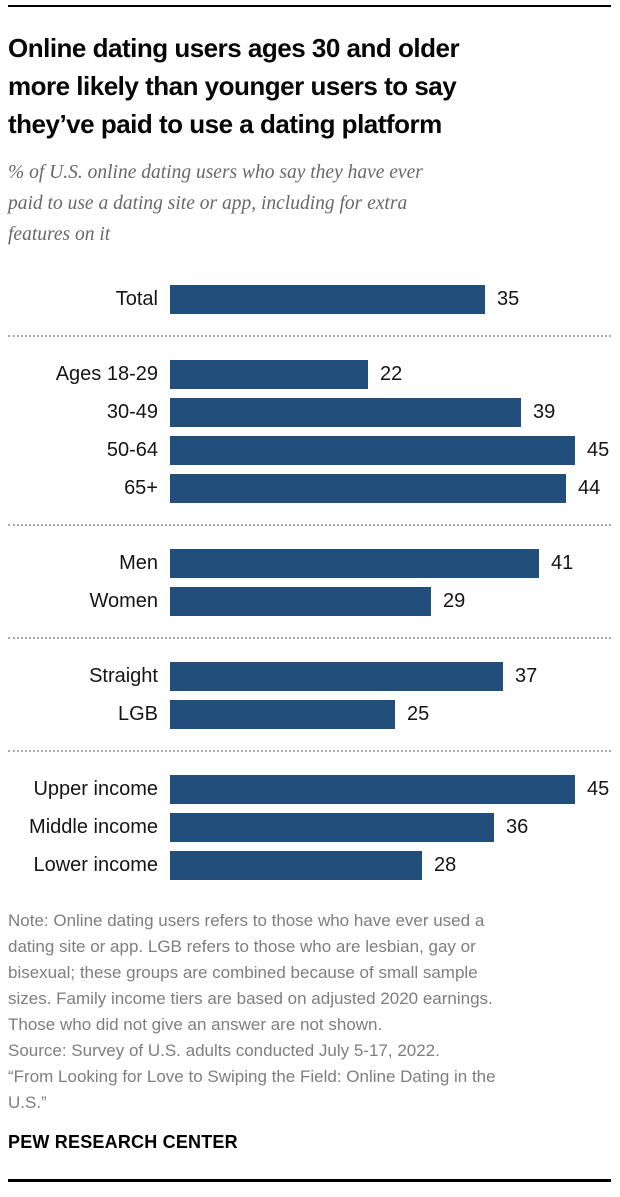  I want to click on bar-row: 30-49 39, so click(309, 412).